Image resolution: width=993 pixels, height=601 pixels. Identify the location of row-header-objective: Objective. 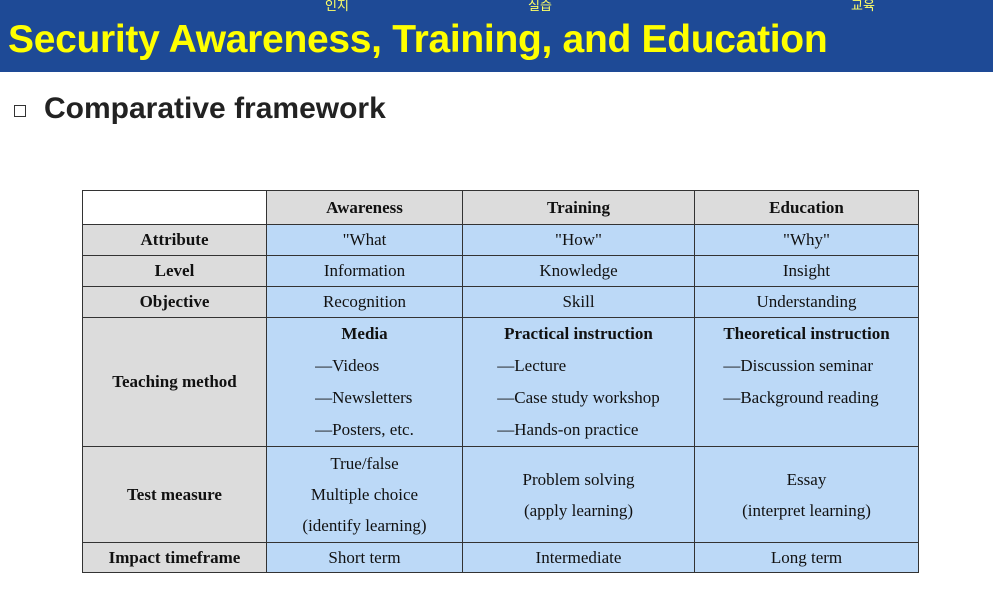
(174, 302).